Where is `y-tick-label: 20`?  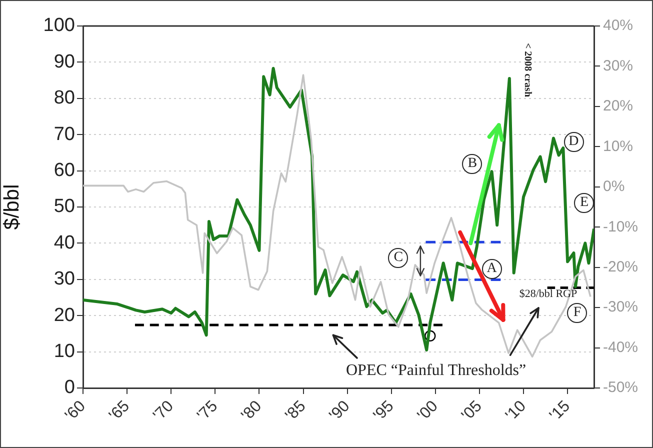 y-tick-label: 20 is located at coordinates (64, 315).